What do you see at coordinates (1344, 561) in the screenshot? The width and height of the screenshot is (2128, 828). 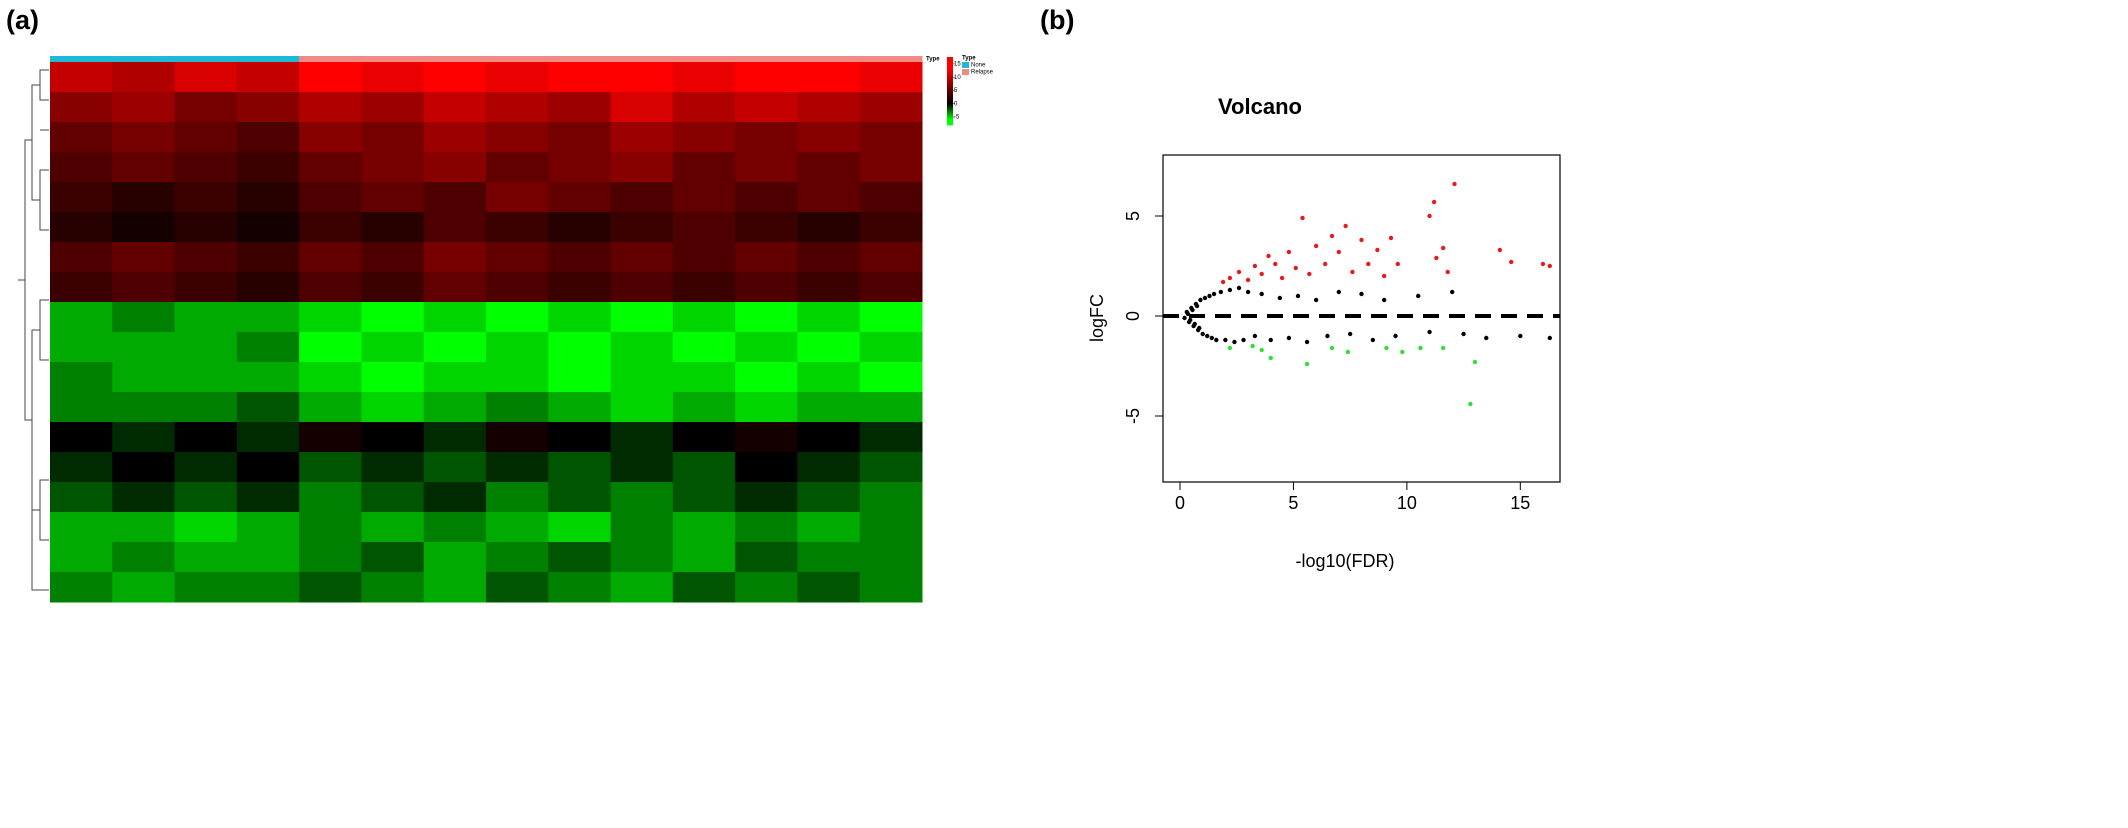 I see `x-axis-label: -log10(FDR)` at bounding box center [1344, 561].